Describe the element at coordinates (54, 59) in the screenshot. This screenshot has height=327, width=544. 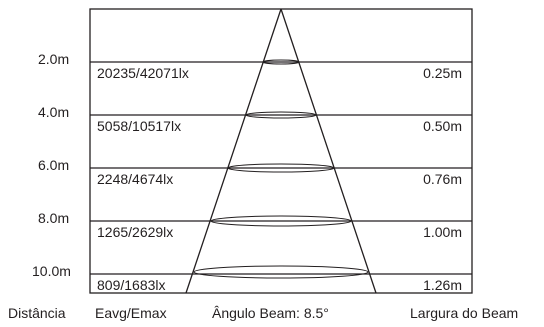
I see `distance-label-2m: 2.0m` at that location.